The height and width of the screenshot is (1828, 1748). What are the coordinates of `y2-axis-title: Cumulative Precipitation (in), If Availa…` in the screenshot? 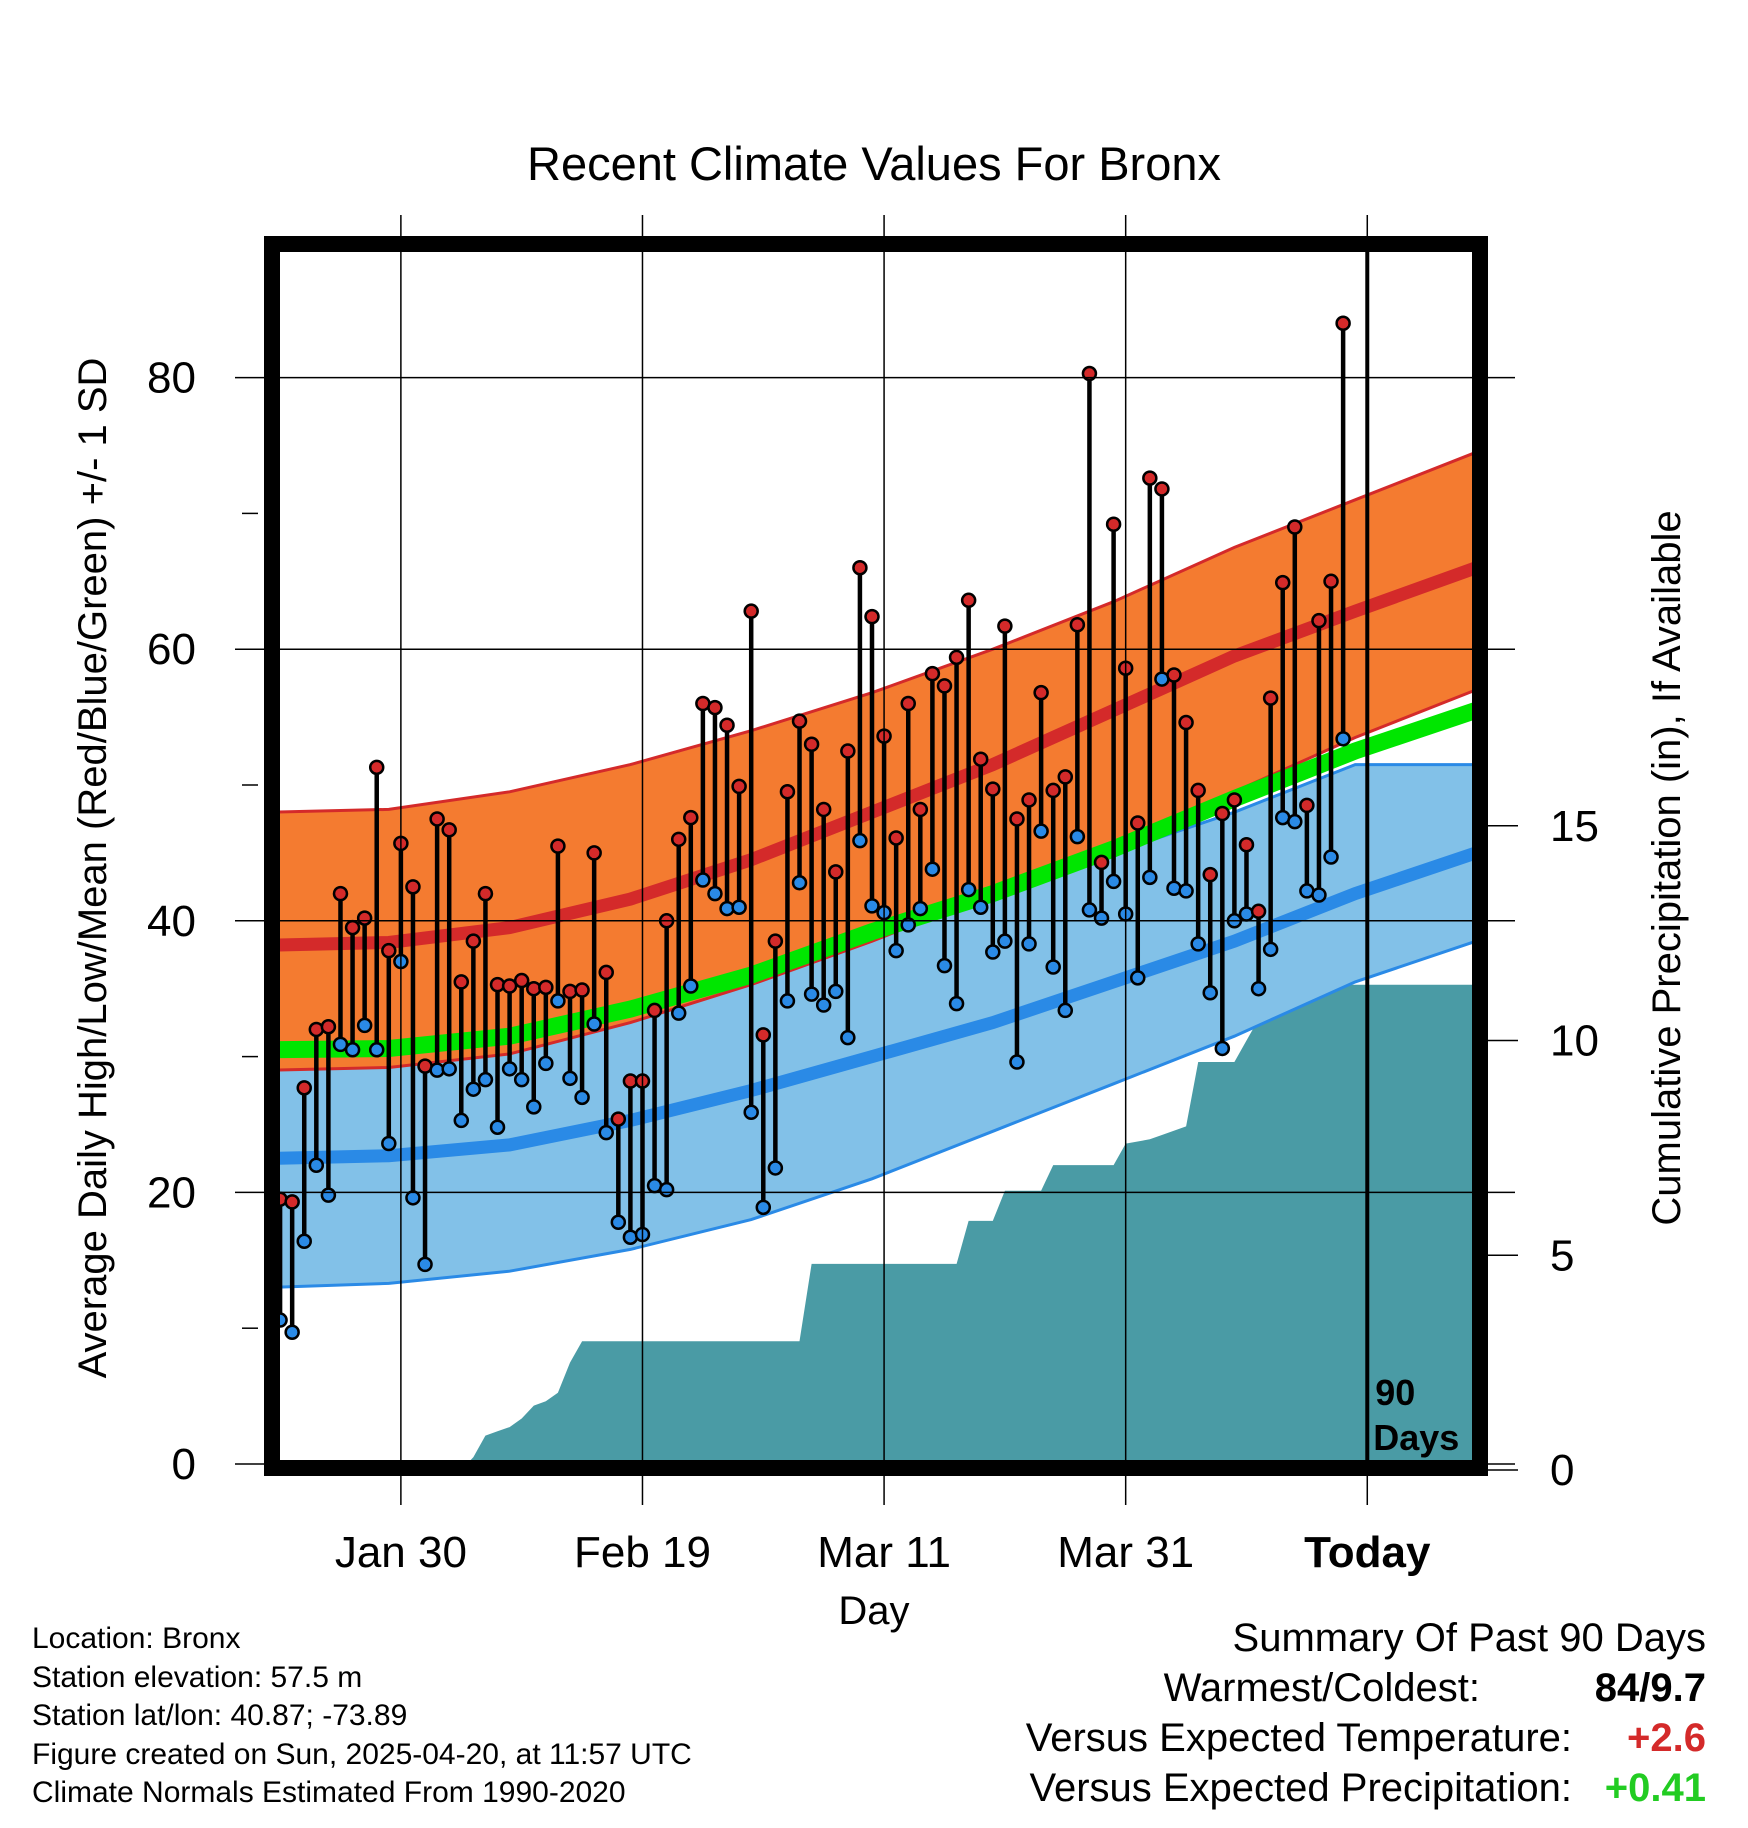 It's located at (1667, 867).